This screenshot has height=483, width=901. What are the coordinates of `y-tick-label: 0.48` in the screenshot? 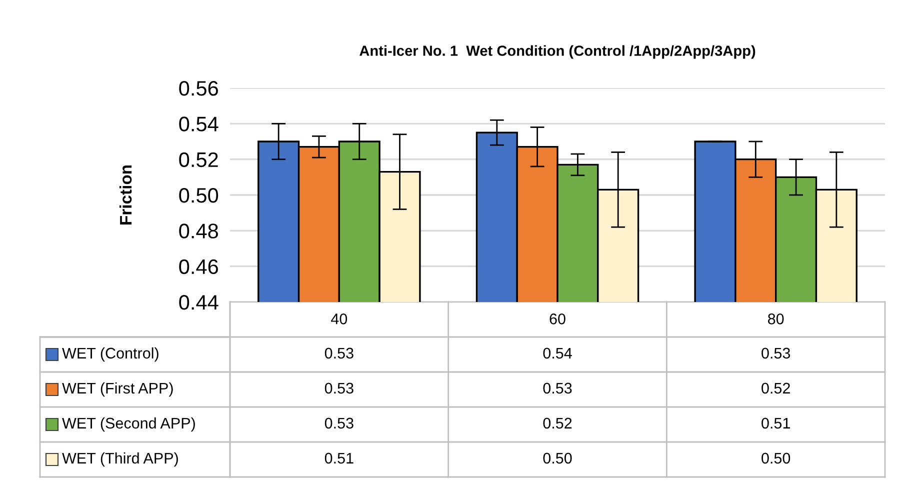 It's located at (198, 231).